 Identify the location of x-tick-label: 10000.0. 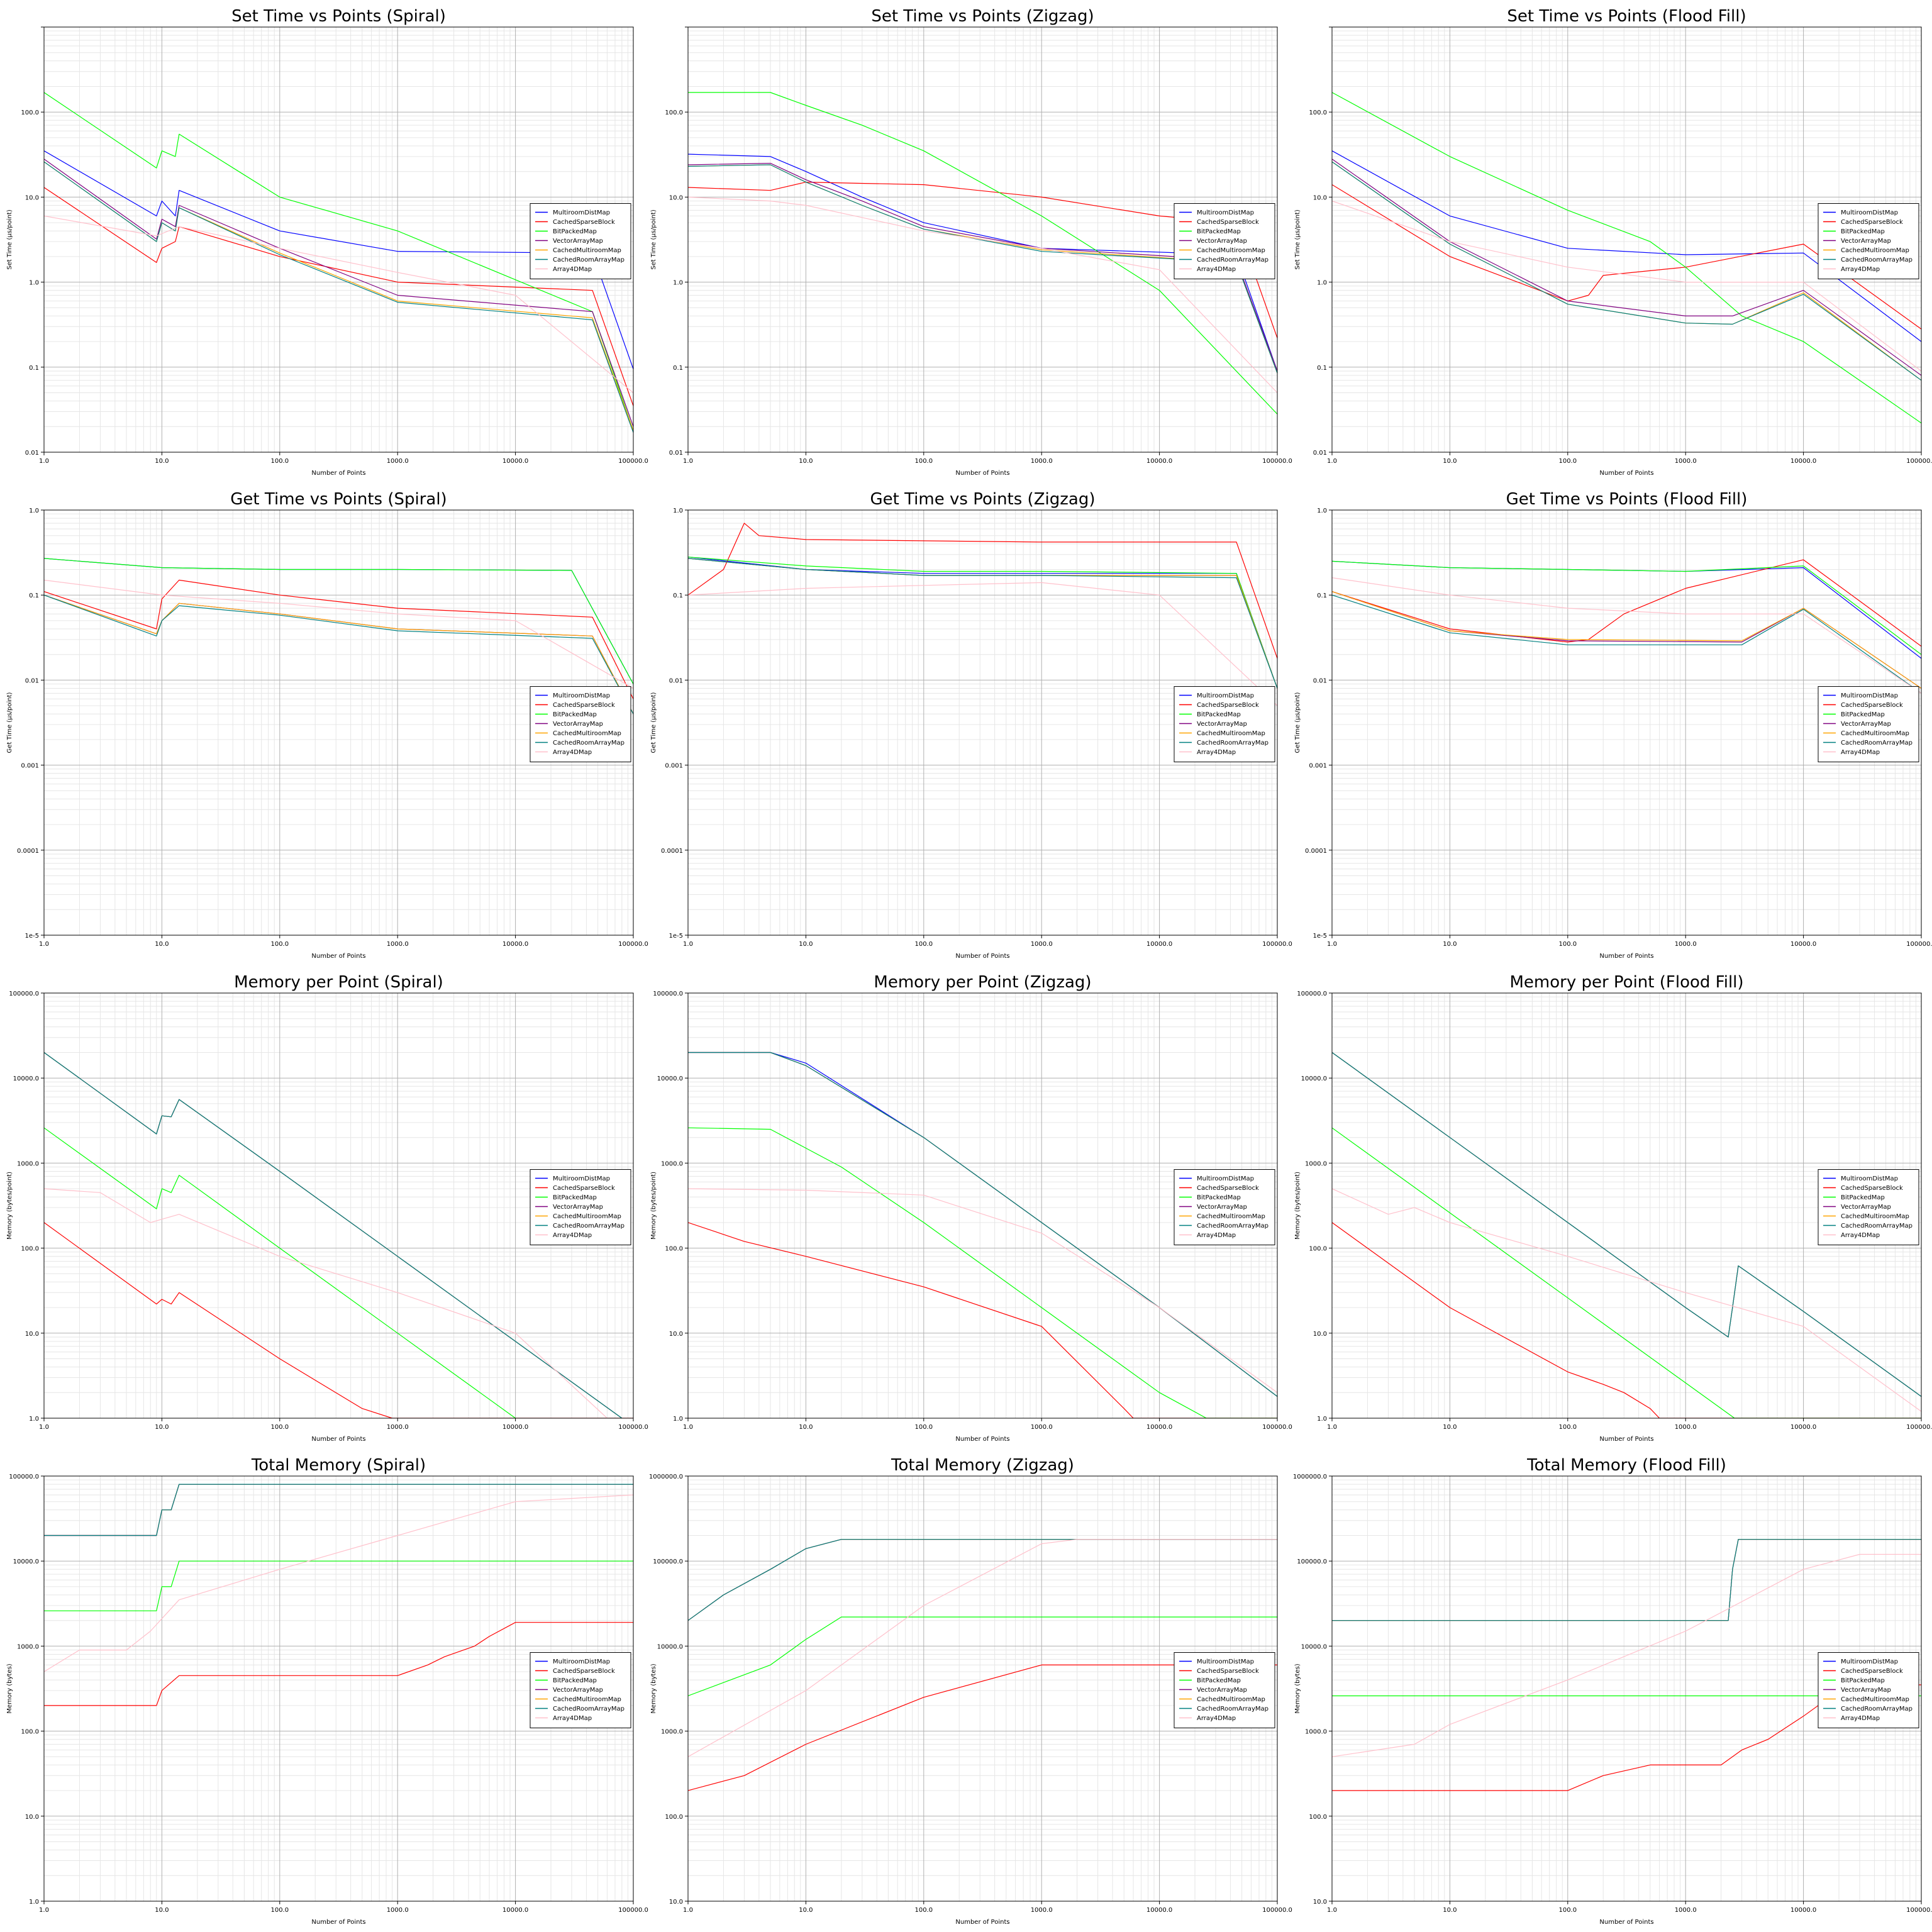
(1159, 944).